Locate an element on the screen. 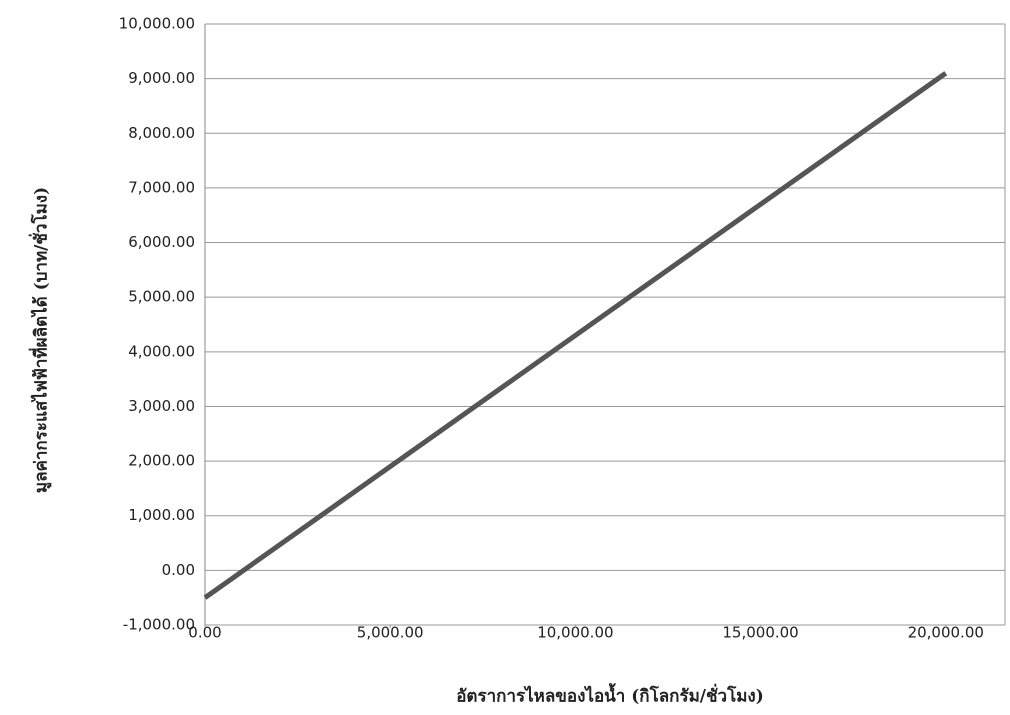  y-tick-label: 9,000.00 is located at coordinates (161, 78).